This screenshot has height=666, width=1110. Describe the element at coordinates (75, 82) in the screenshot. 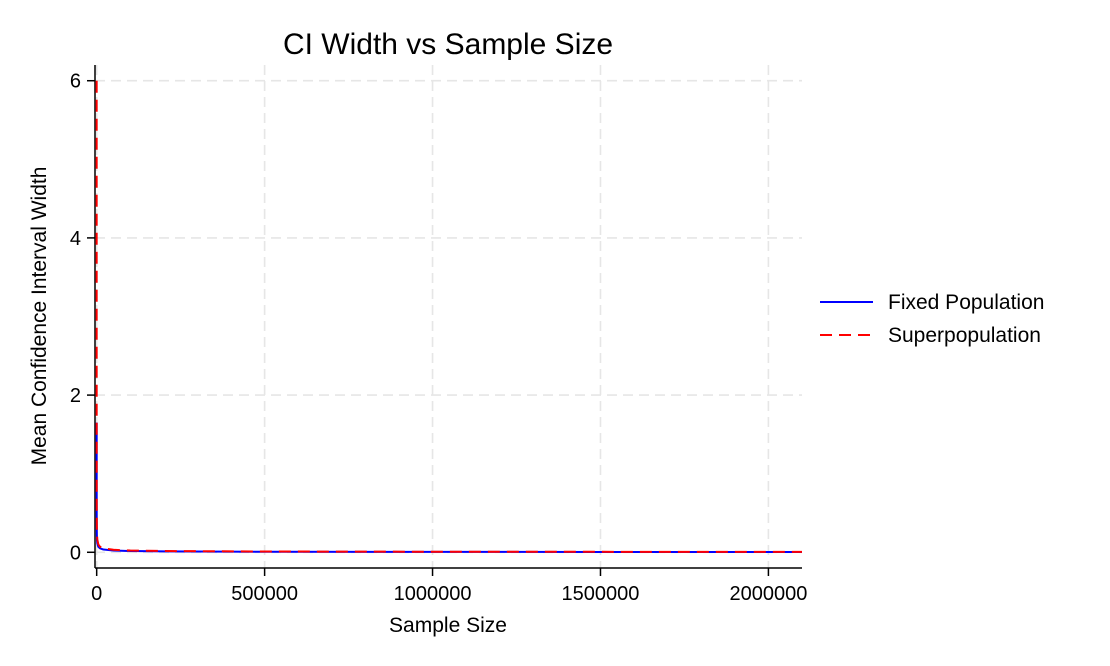

I see `y-tick-label: 6` at that location.